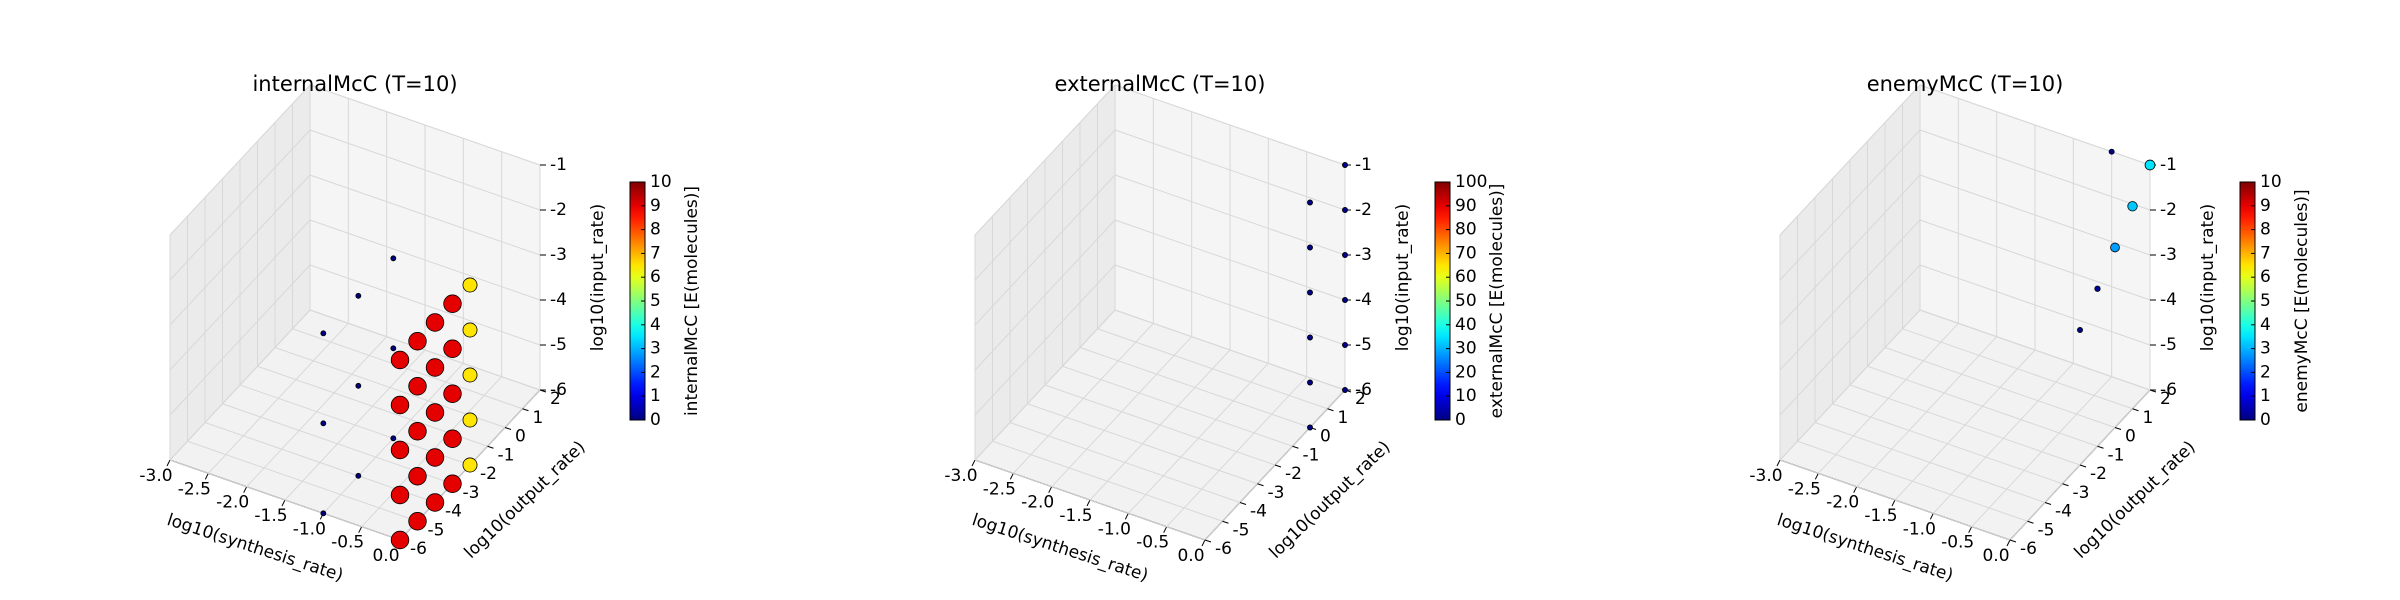 The width and height of the screenshot is (2400, 600). What do you see at coordinates (2265, 349) in the screenshot?
I see `colorbar-tick-label: 3` at bounding box center [2265, 349].